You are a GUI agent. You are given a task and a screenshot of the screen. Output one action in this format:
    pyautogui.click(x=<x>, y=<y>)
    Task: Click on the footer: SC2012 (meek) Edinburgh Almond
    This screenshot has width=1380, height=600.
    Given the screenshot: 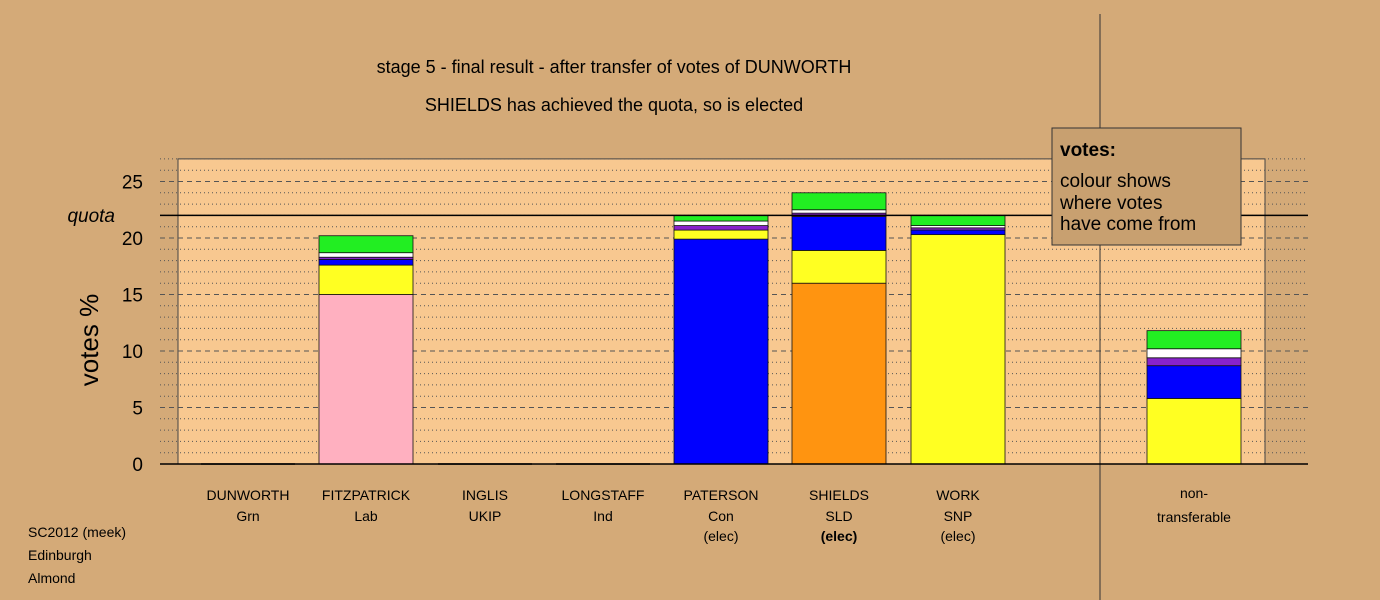 What is the action you would take?
    pyautogui.click(x=77, y=555)
    